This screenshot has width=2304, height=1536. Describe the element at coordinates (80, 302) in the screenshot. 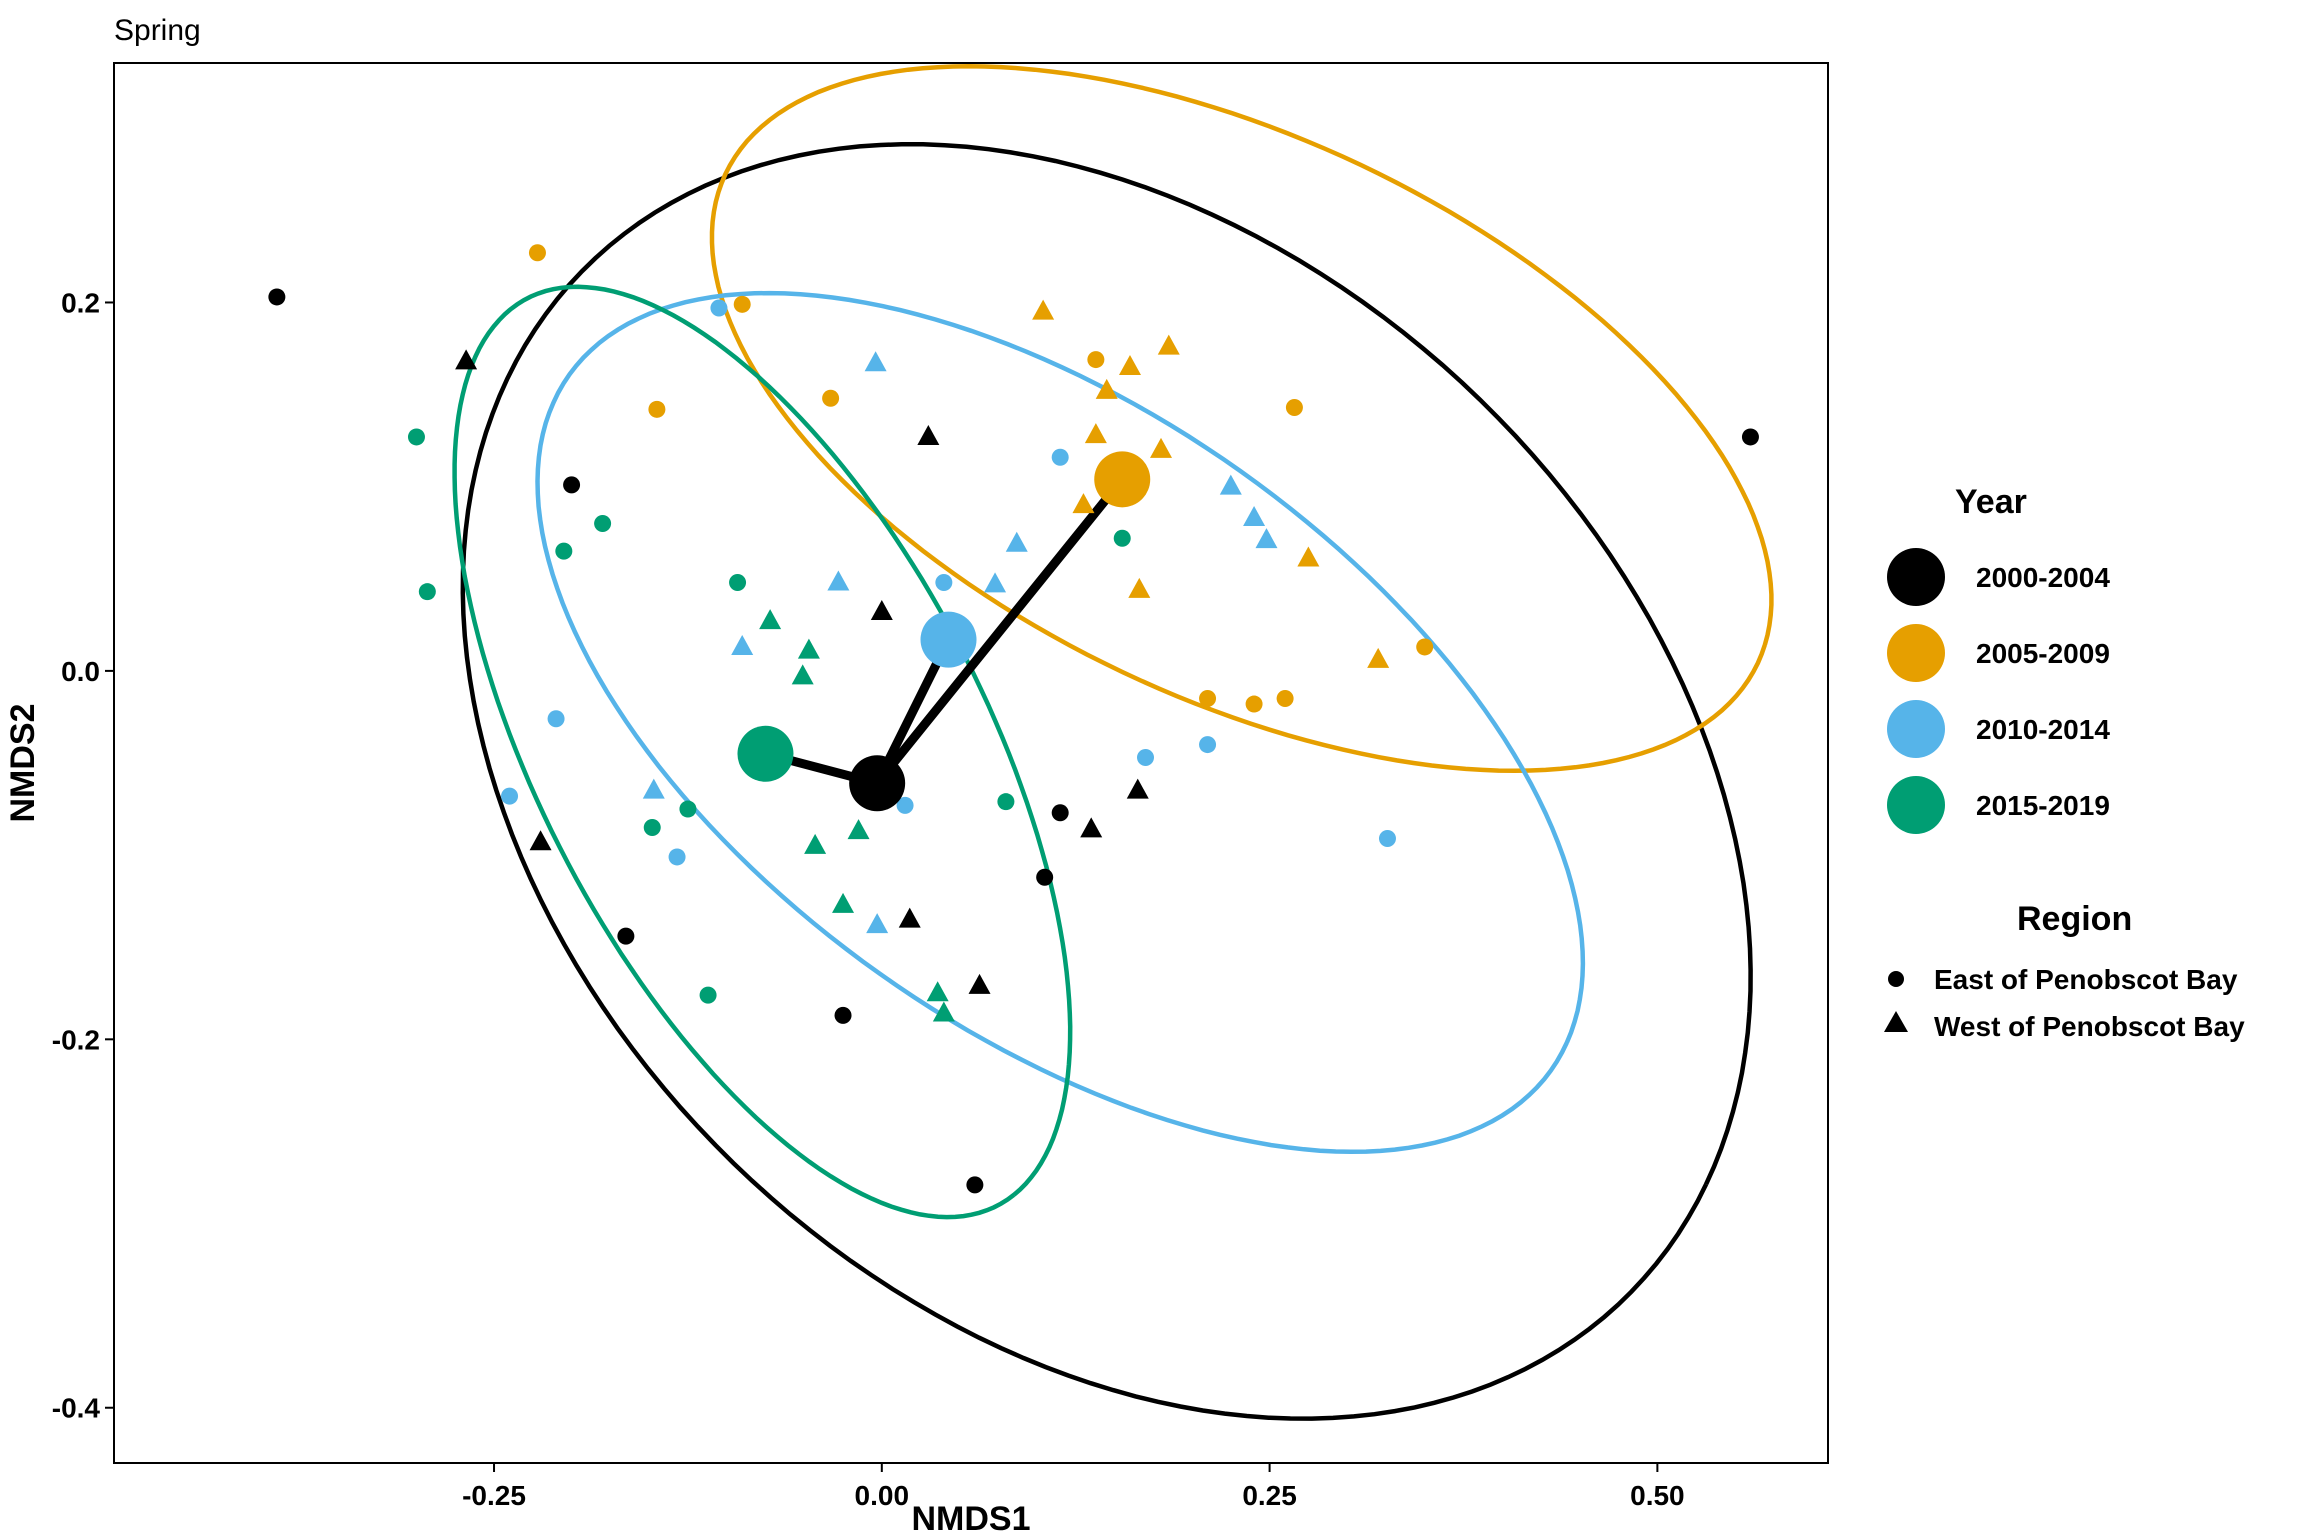

I see `y-tick-label: 0.2` at that location.